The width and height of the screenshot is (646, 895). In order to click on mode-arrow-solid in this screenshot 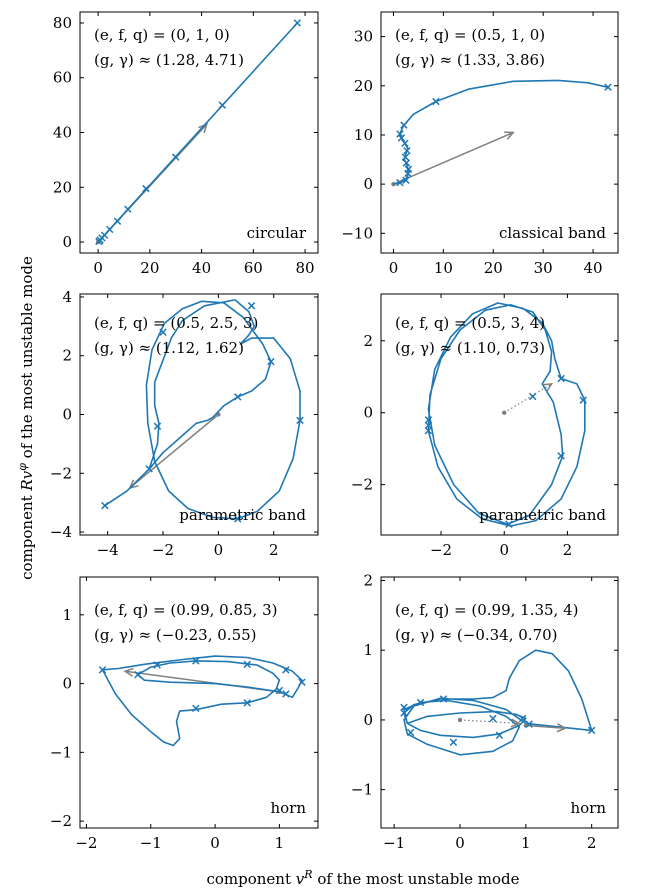, I will do `click(545, 727)`.